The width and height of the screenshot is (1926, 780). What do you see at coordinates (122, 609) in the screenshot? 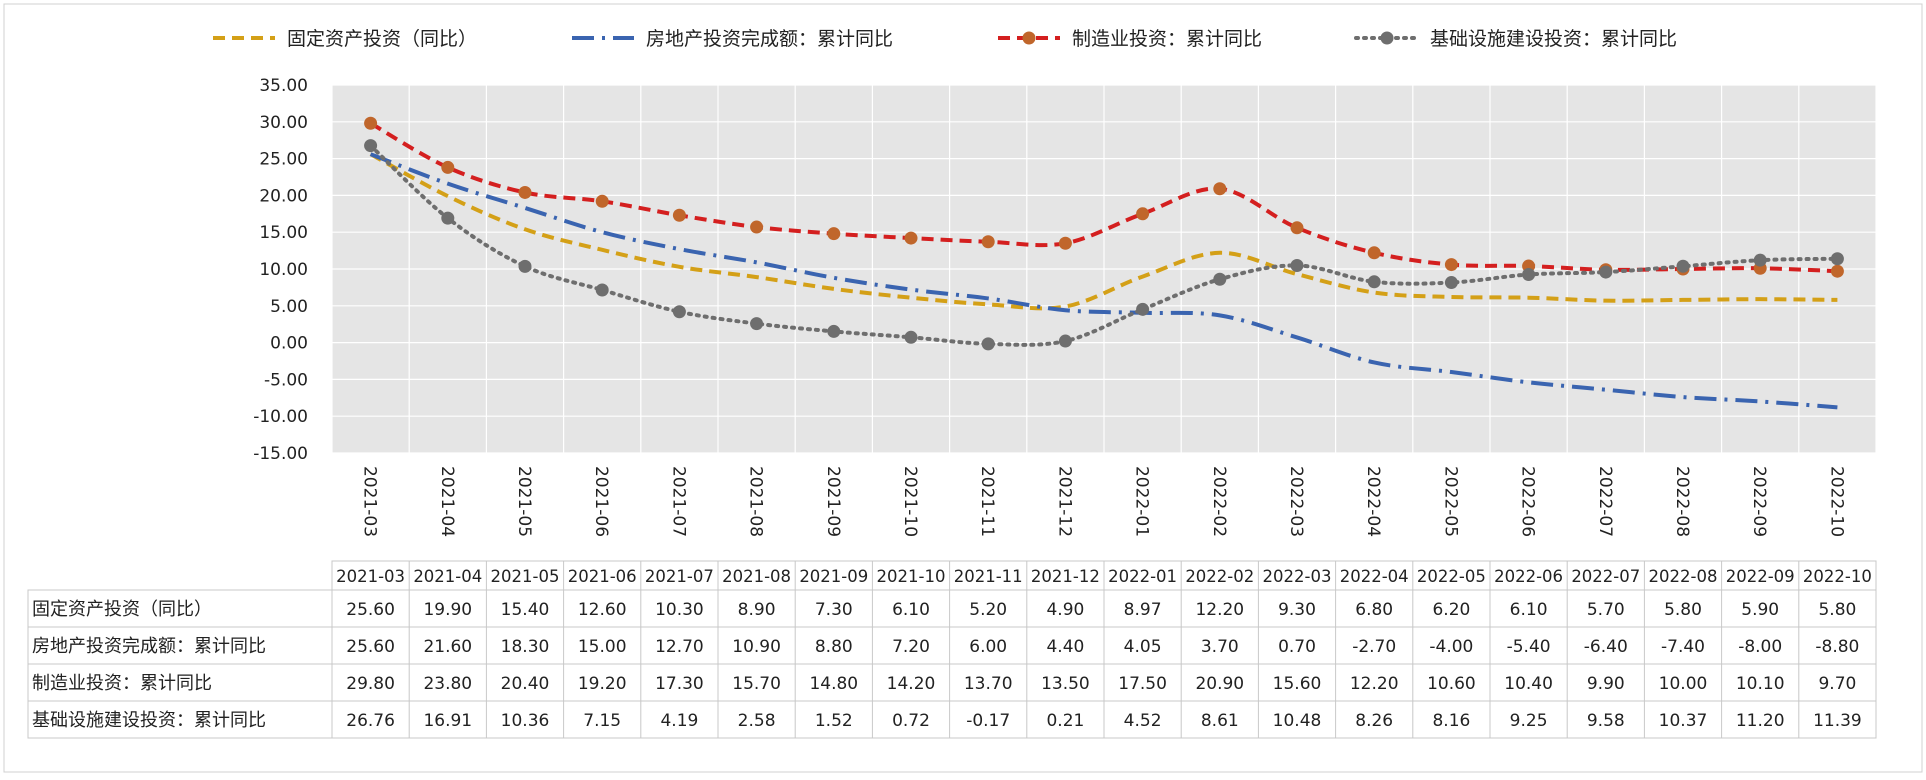
I see `table-row-header: 固定资产投资（同比）` at bounding box center [122, 609].